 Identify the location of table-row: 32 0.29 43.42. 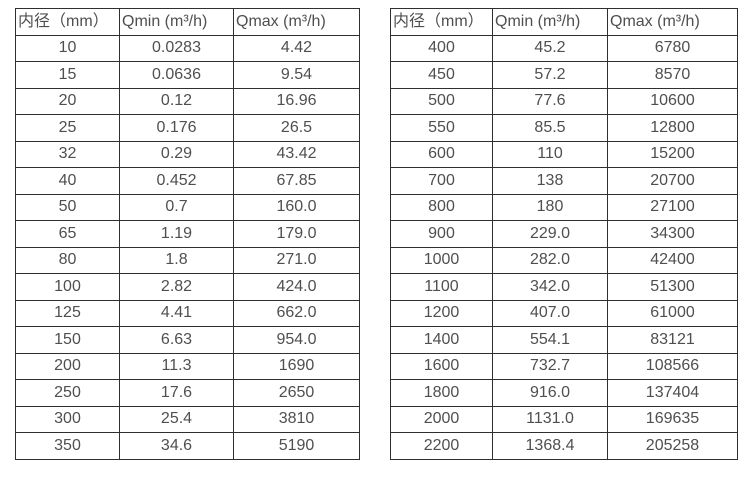
(187, 154).